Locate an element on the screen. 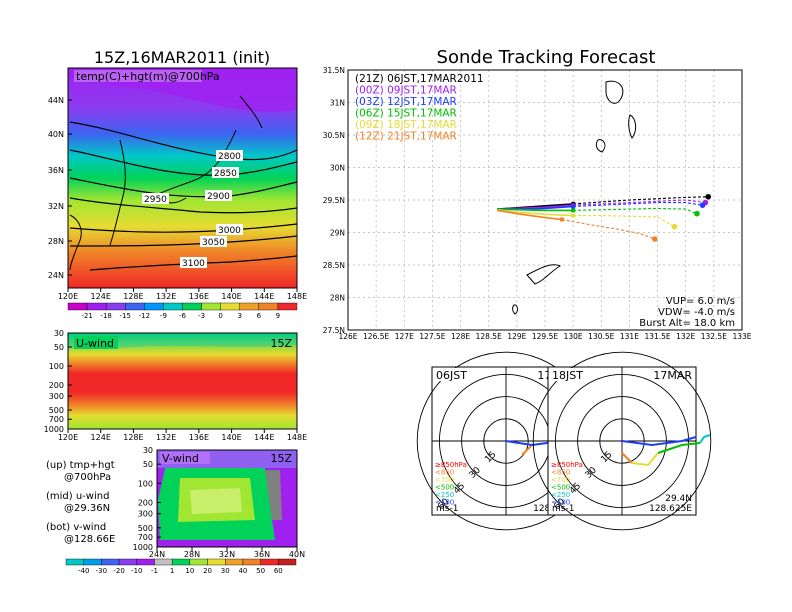 Image resolution: width=792 pixels, height=612 pixels. map-panel-label: temp(C)+hgt(m)@700hPa is located at coordinates (148, 76).